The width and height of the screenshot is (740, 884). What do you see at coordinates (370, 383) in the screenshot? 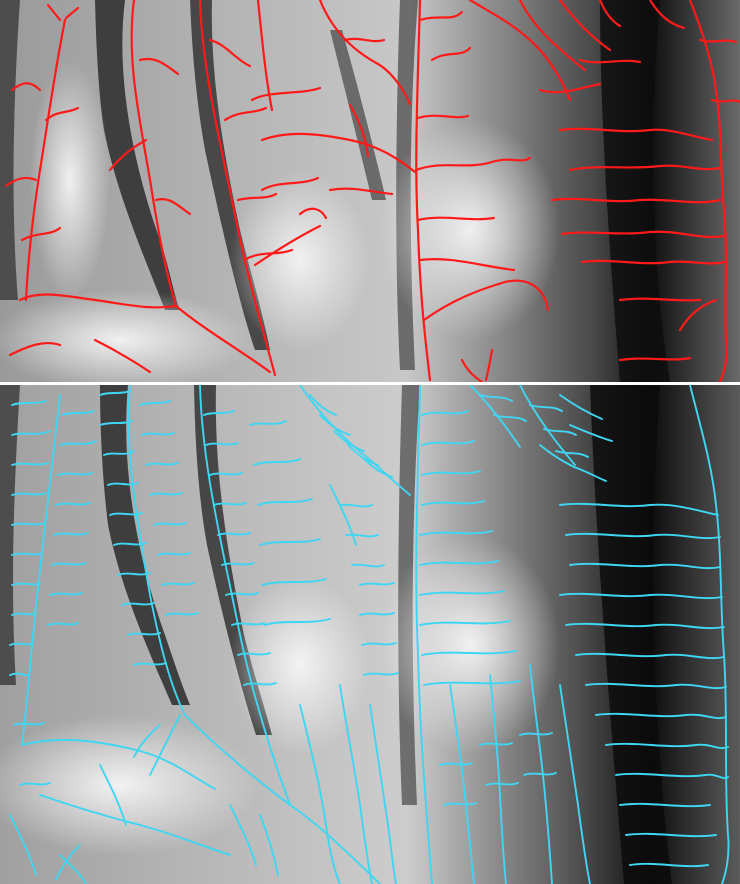
I see `panel-divider` at bounding box center [370, 383].